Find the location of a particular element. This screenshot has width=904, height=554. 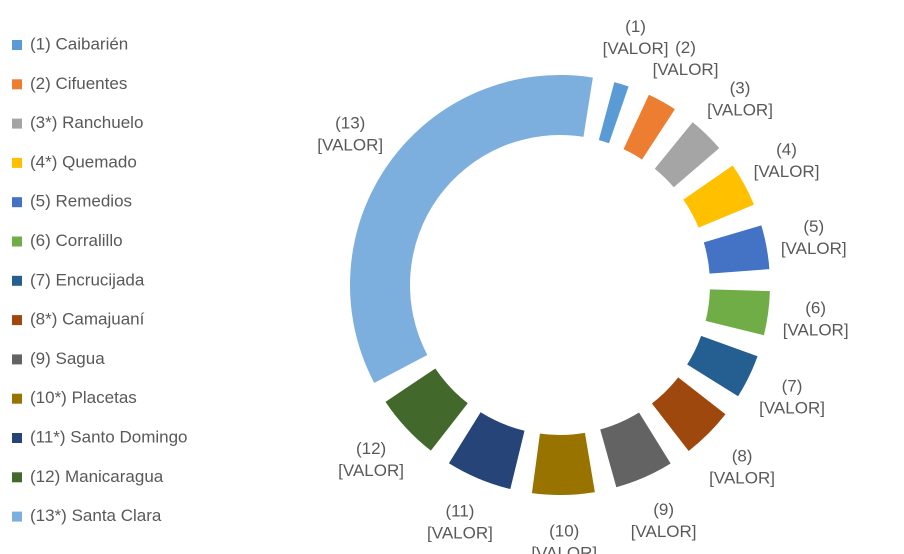

legend-label: (7) Encrucijada is located at coordinates (87, 279).